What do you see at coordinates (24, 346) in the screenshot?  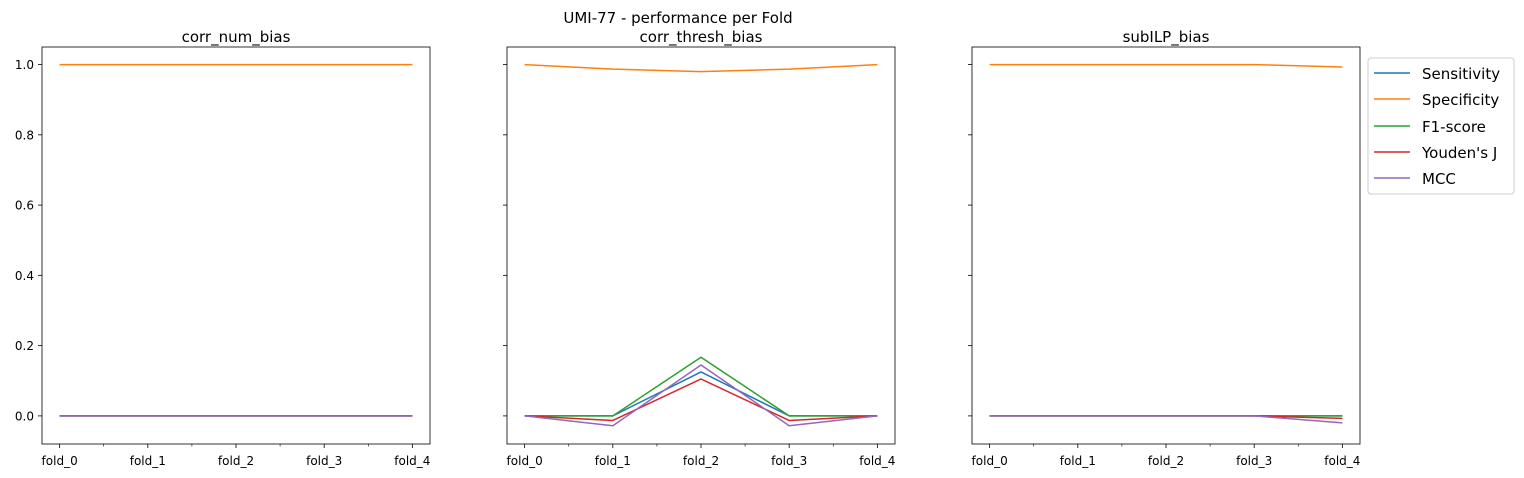 I see `y-tick-label: 0.2` at bounding box center [24, 346].